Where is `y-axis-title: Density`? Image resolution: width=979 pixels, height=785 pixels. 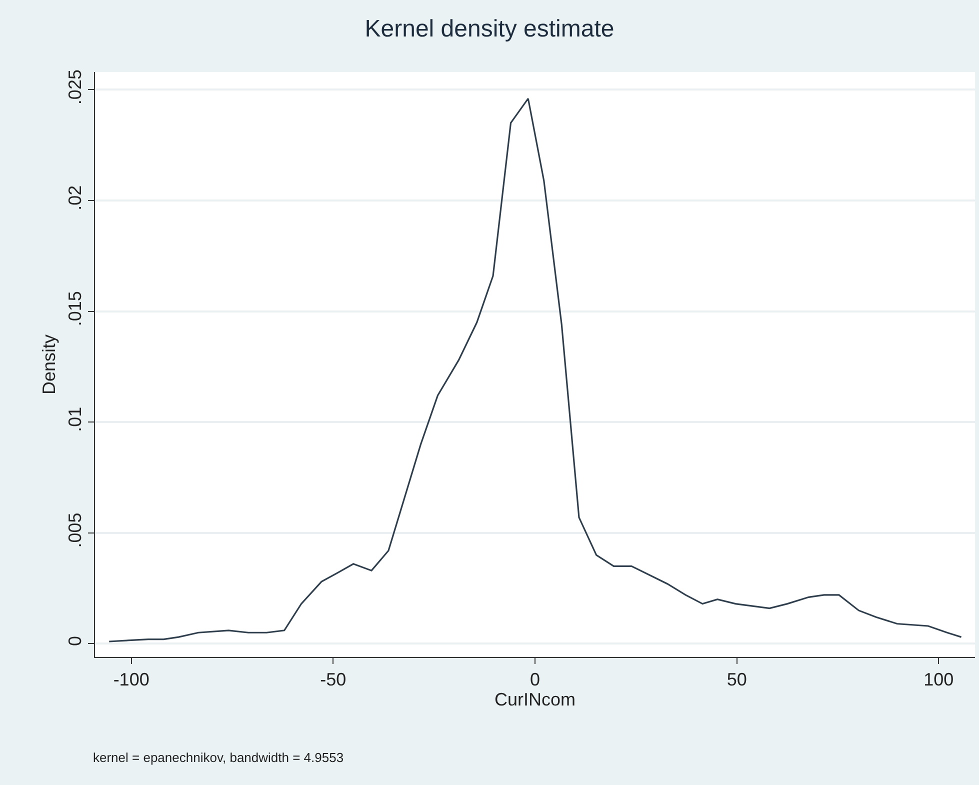 y-axis-title: Density is located at coordinates (49, 364).